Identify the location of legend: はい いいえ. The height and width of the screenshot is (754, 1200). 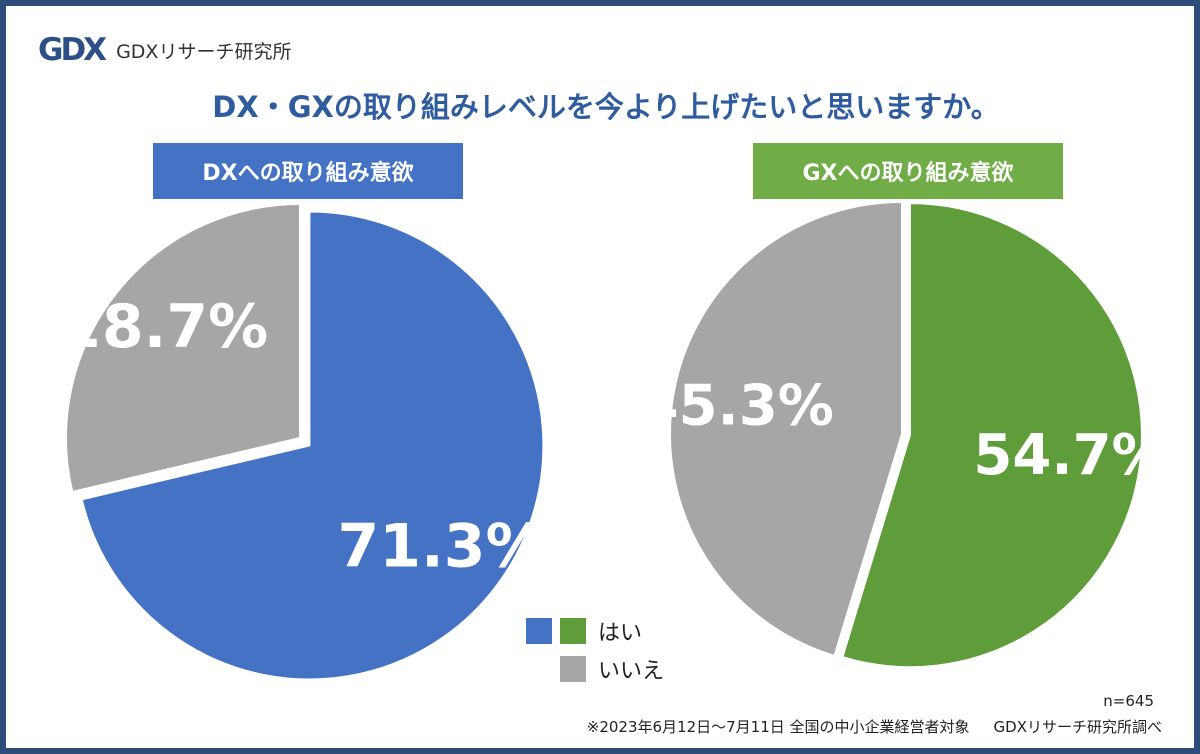
(595, 650).